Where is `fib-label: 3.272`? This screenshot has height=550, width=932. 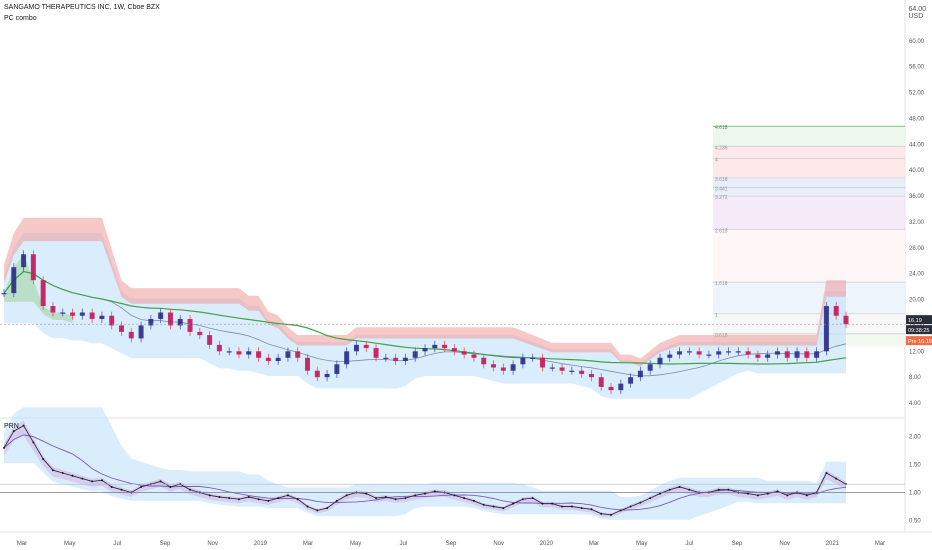
fib-label: 3.272 is located at coordinates (721, 198).